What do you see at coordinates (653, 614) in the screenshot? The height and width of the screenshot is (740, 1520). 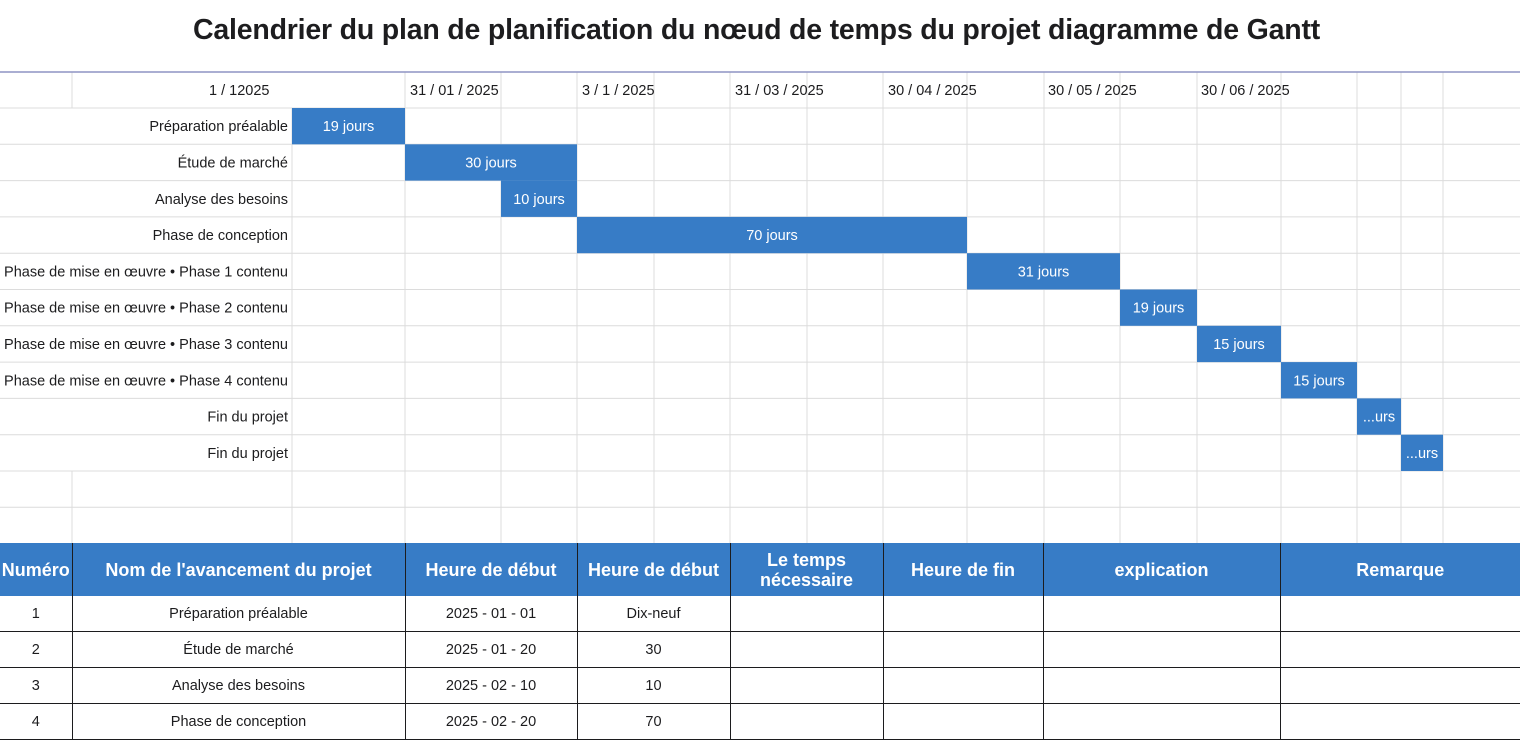 I see `table-cell: Dix-neuf` at bounding box center [653, 614].